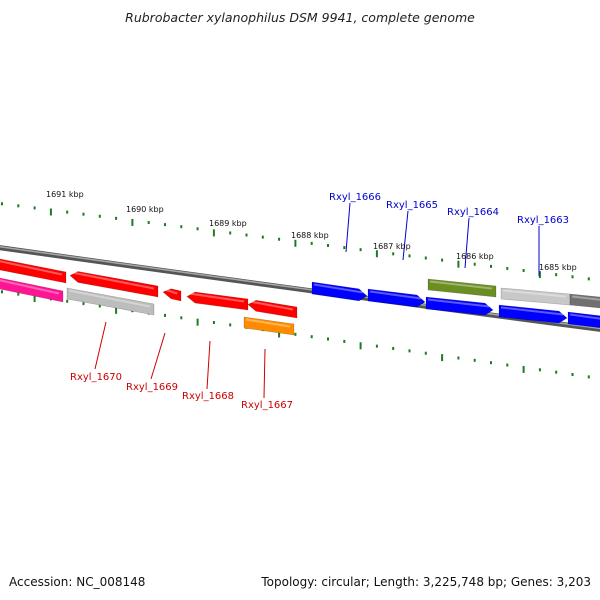  What do you see at coordinates (295, 241) in the screenshot?
I see `ticks-upper-row` at bounding box center [295, 241].